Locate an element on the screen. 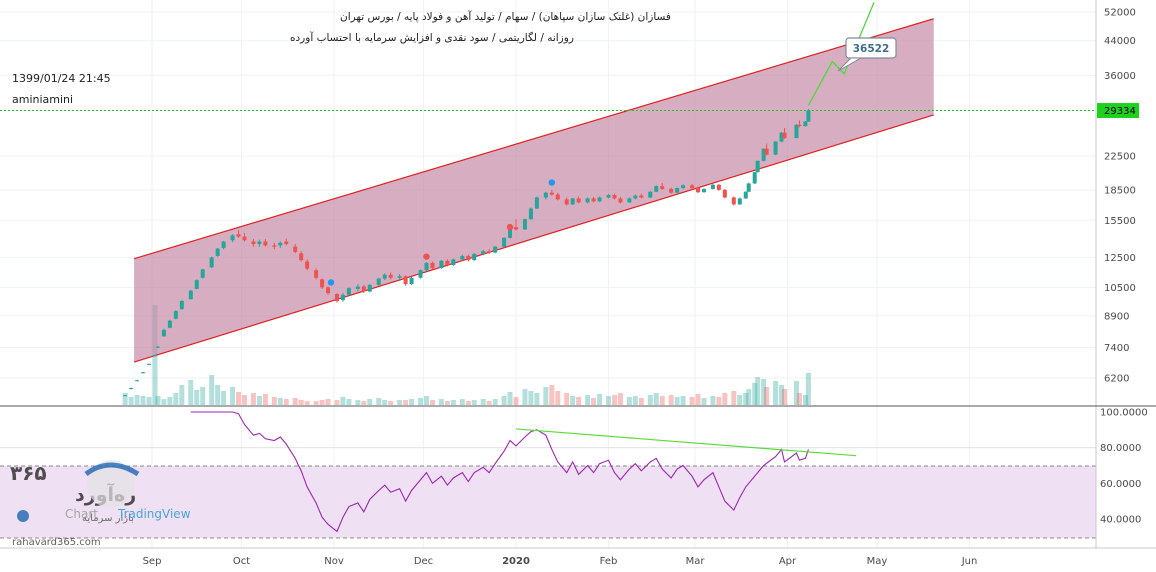 Image resolution: width=1156 pixels, height=572 pixels. time-axis: Sep Oct Nov Dec 2020 Feb Mar Apr May Jun is located at coordinates (560, 561).